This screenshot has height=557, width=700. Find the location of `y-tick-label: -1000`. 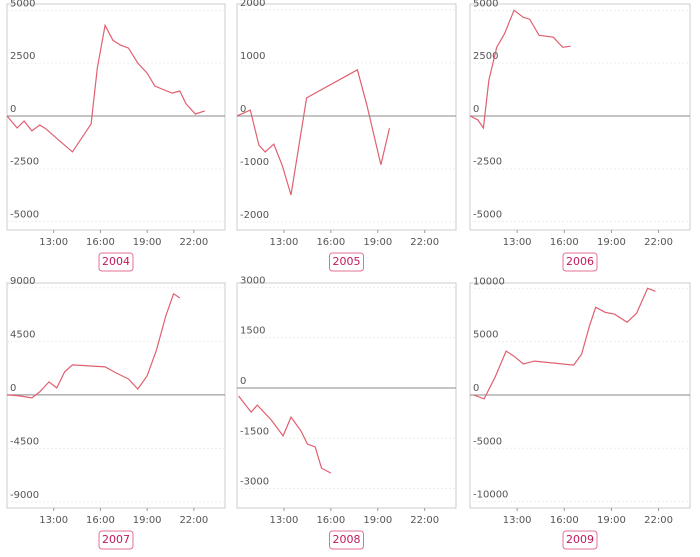

y-tick-label: -1000 is located at coordinates (254, 162).